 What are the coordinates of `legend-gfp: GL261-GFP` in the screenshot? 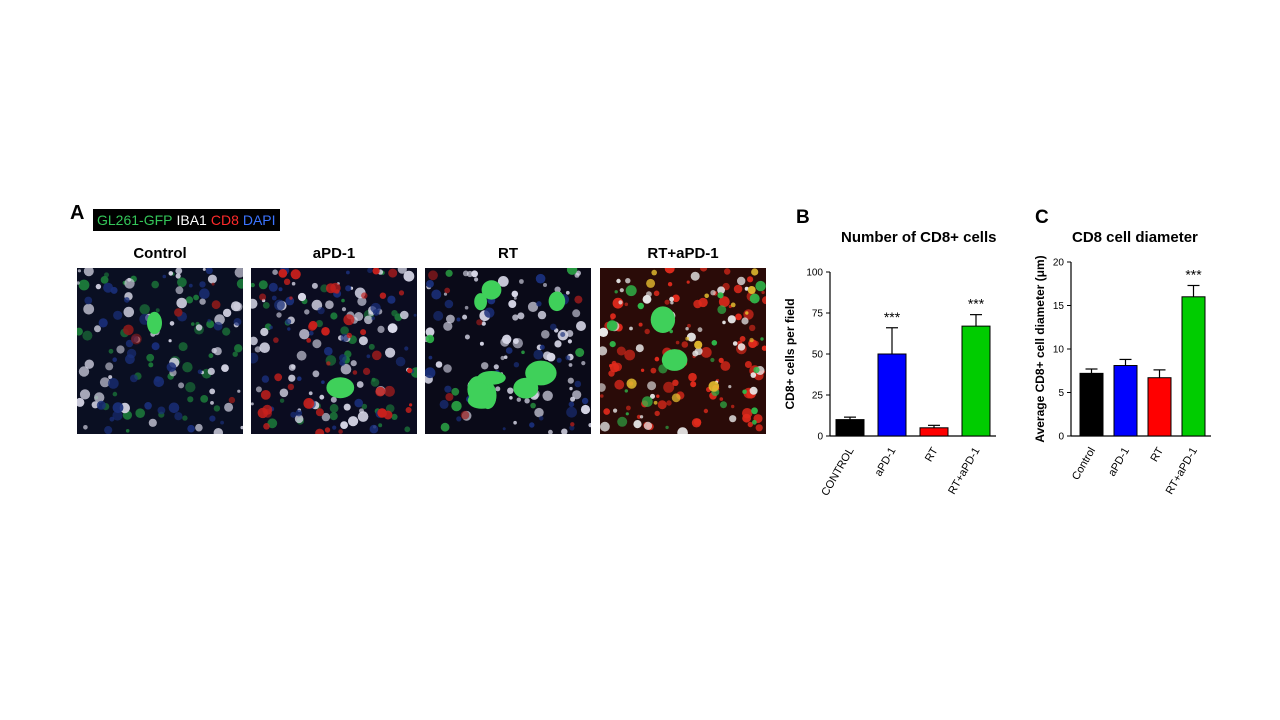 It's located at (135, 220).